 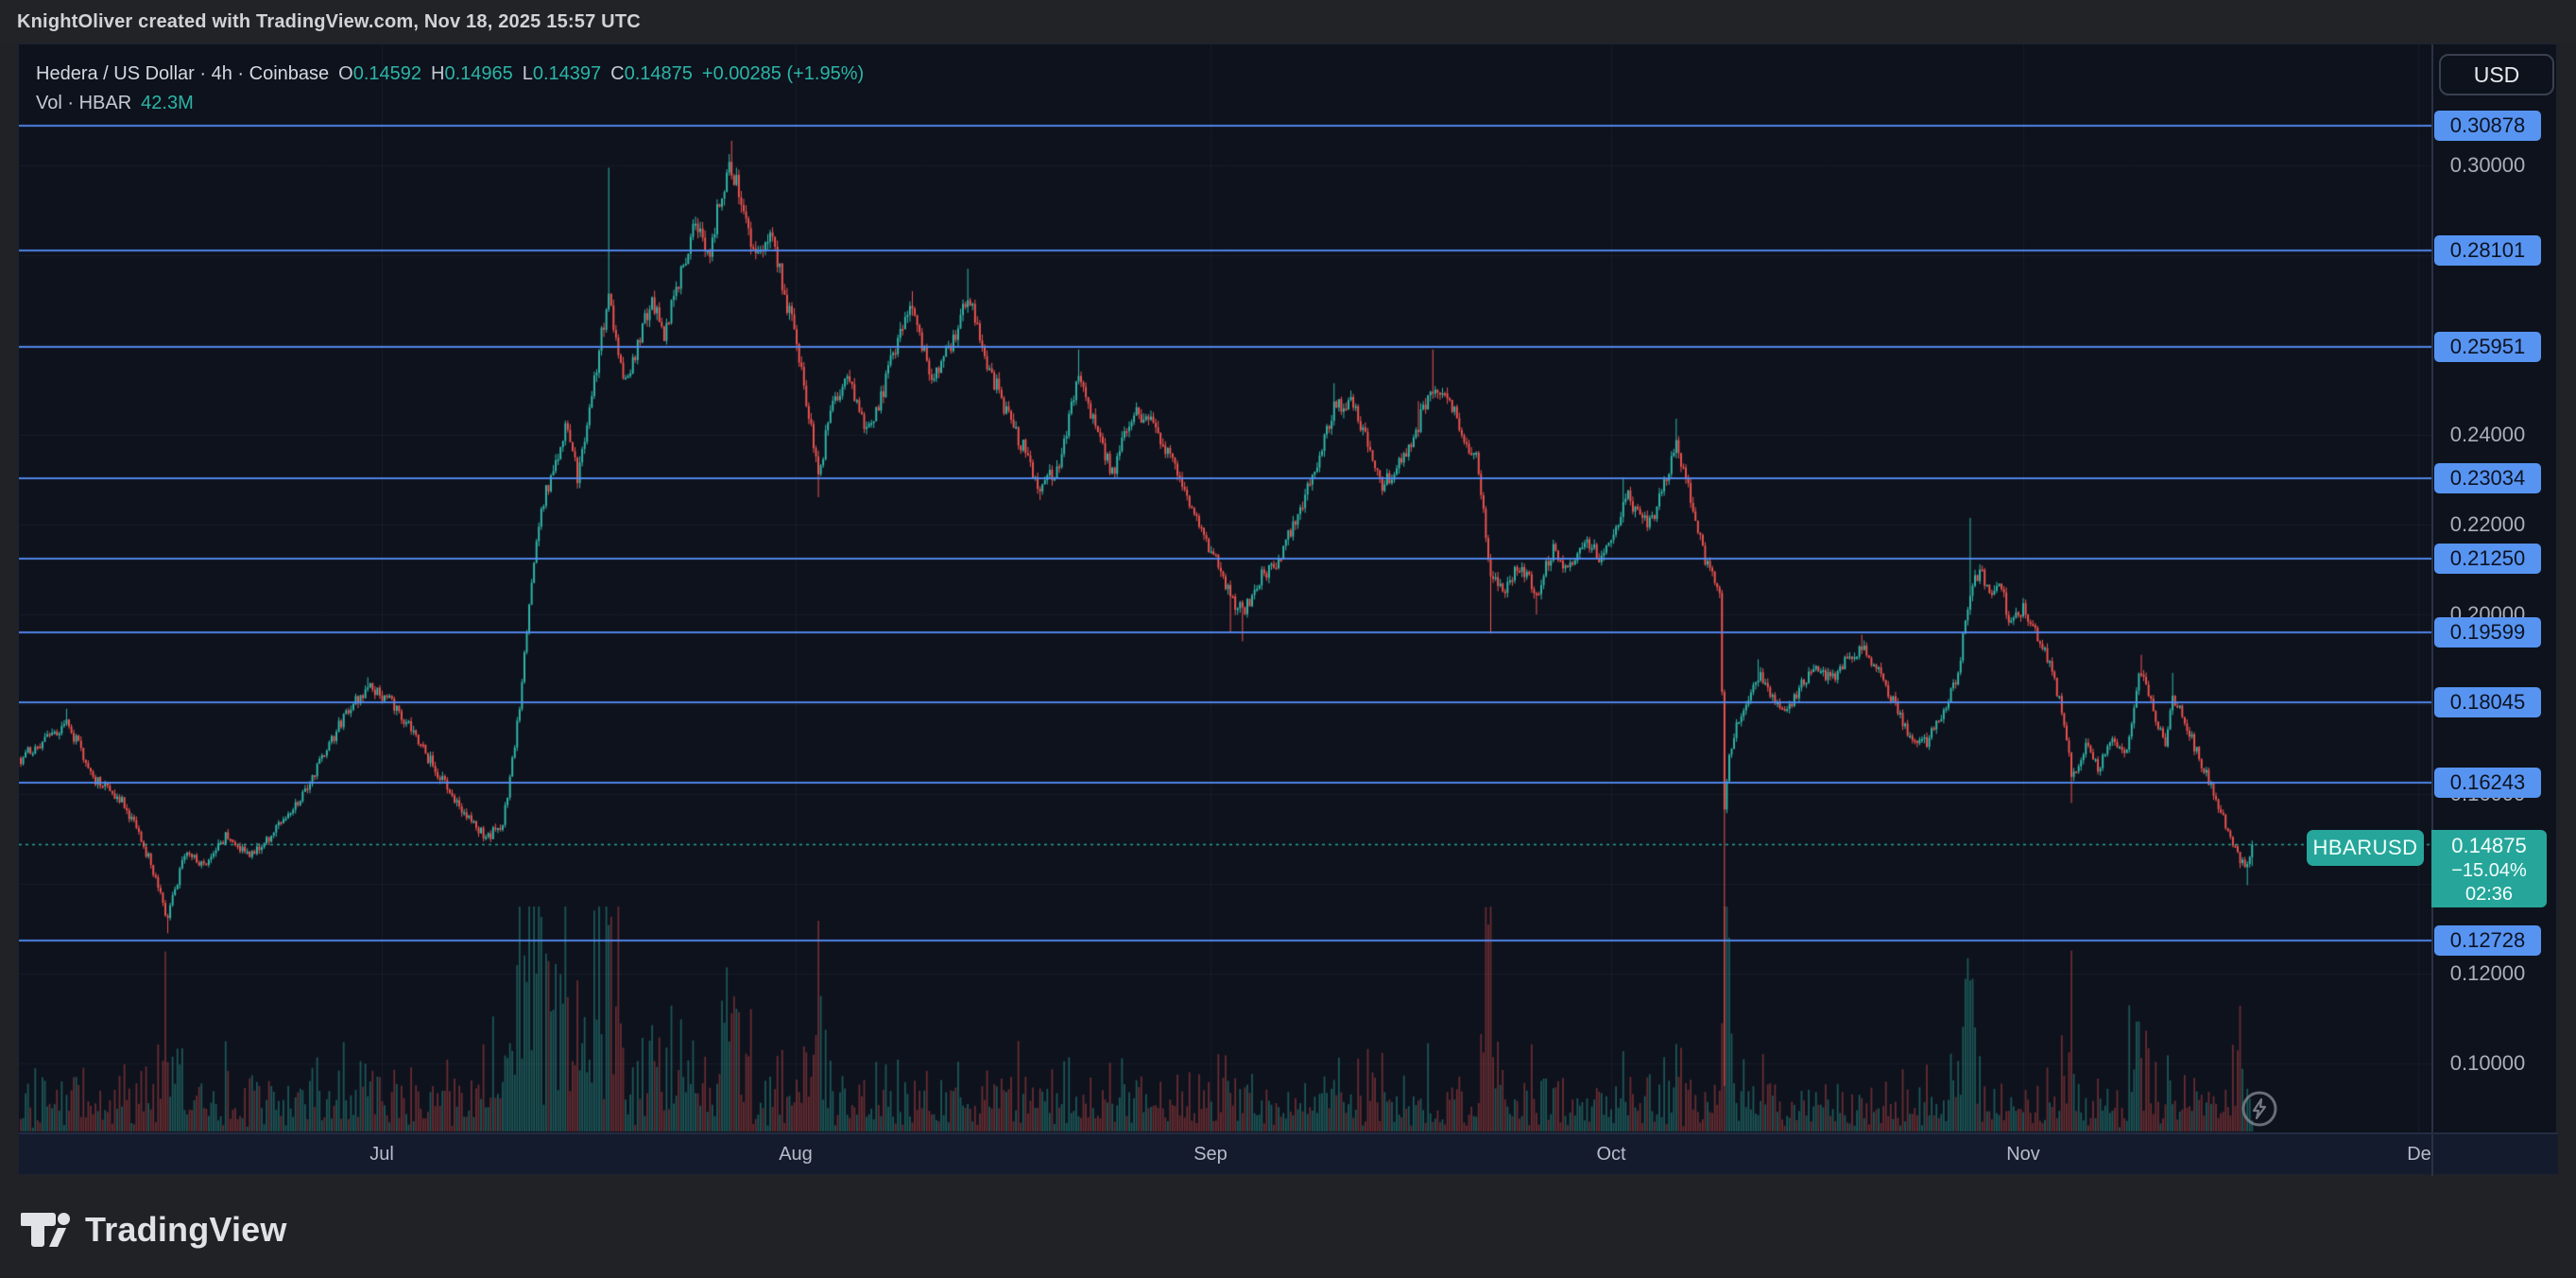 I want to click on last-price-label: 0.14875 −15.04% 02:36, so click(x=2489, y=869).